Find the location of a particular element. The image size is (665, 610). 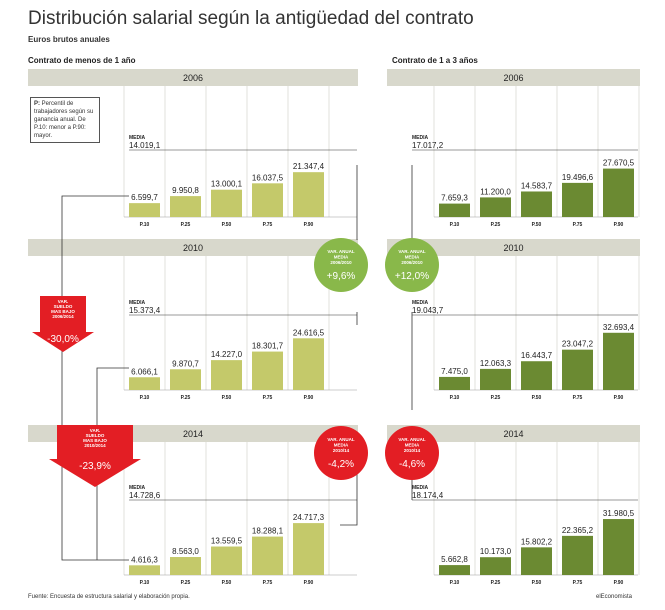

bar-value-label: 24.616,5 is located at coordinates (309, 332).